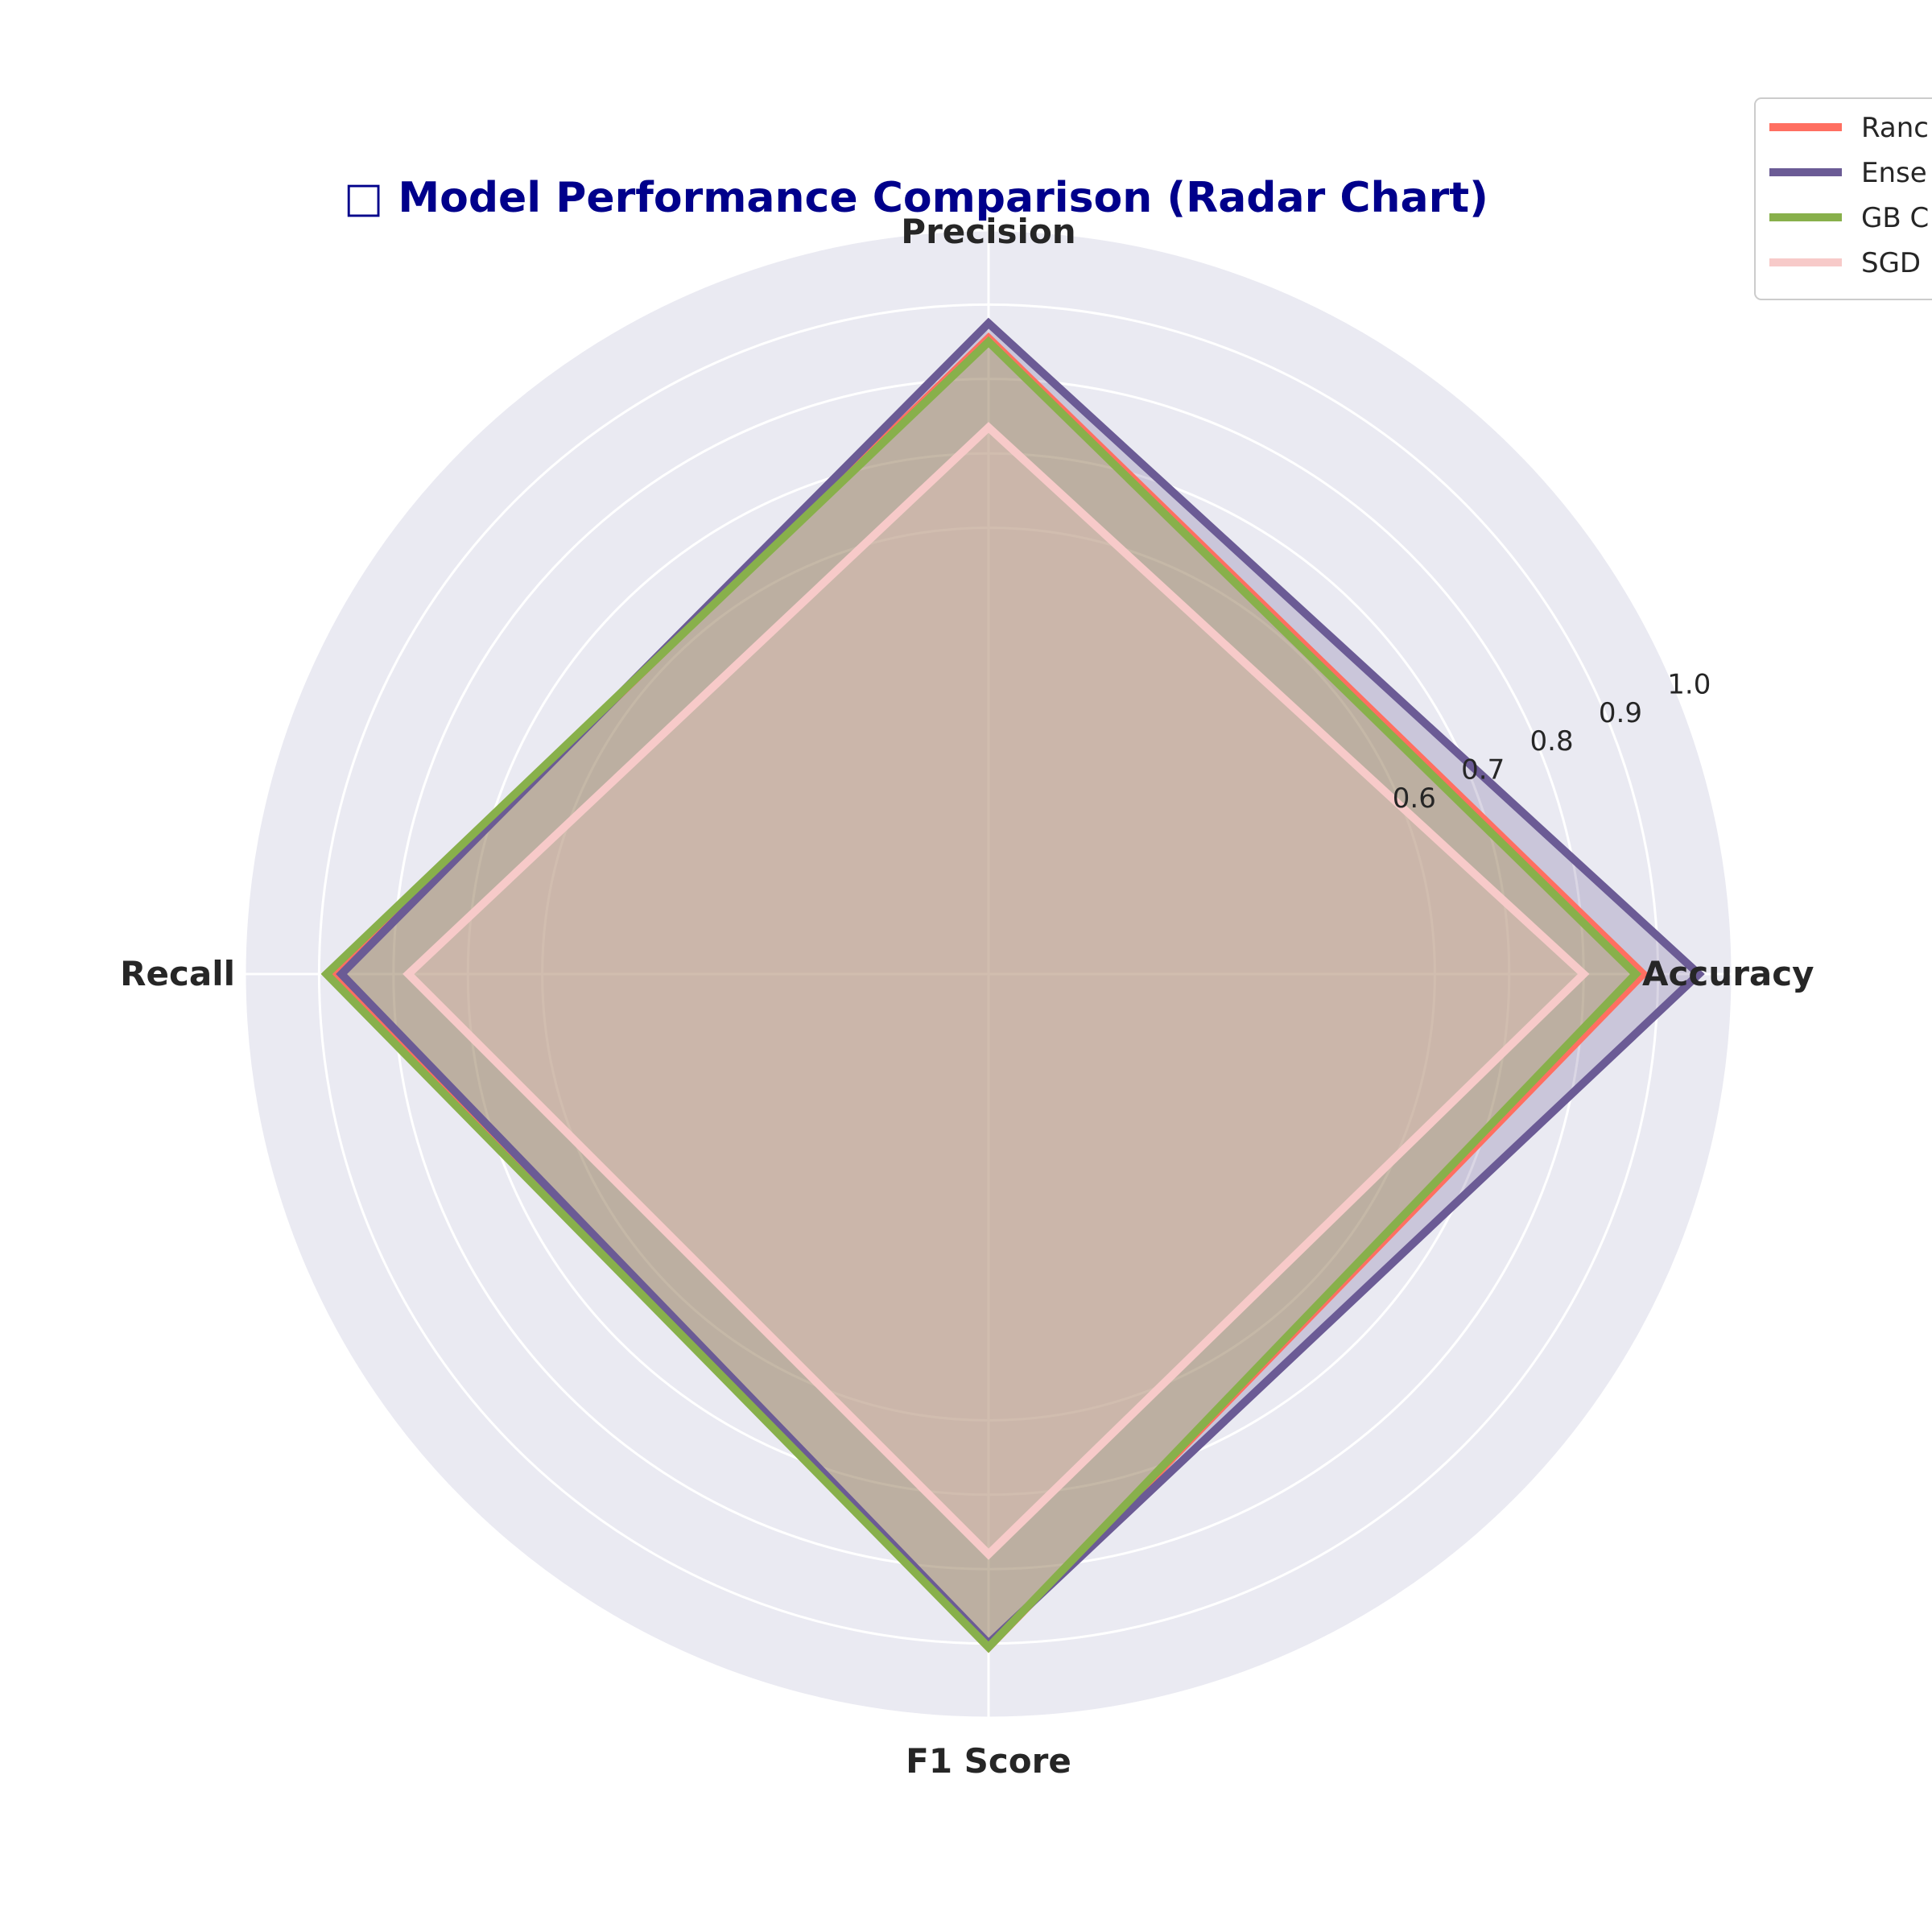 The image size is (1932, 1932). I want to click on axis-label-3: F1 Score, so click(988, 1761).